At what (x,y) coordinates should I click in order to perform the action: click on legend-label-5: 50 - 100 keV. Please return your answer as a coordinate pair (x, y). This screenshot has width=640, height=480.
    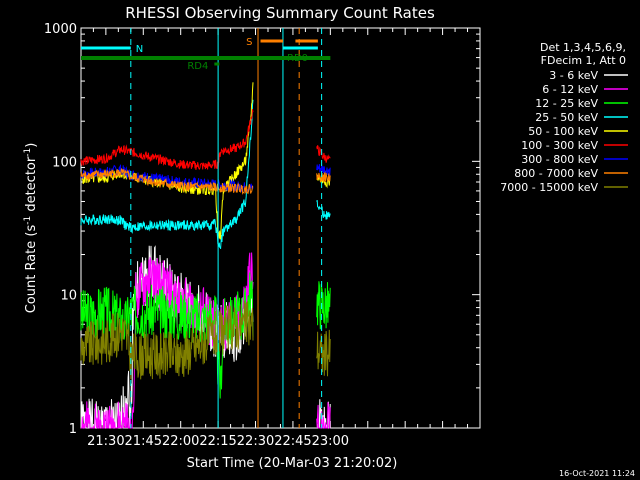
    Looking at the image, I should click on (563, 131).